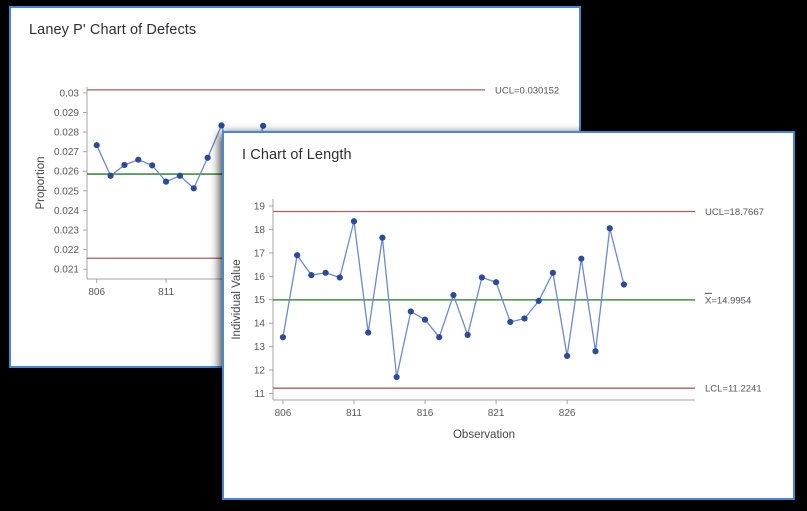 The height and width of the screenshot is (511, 807). I want to click on y-tick-label: 0.023, so click(66, 231).